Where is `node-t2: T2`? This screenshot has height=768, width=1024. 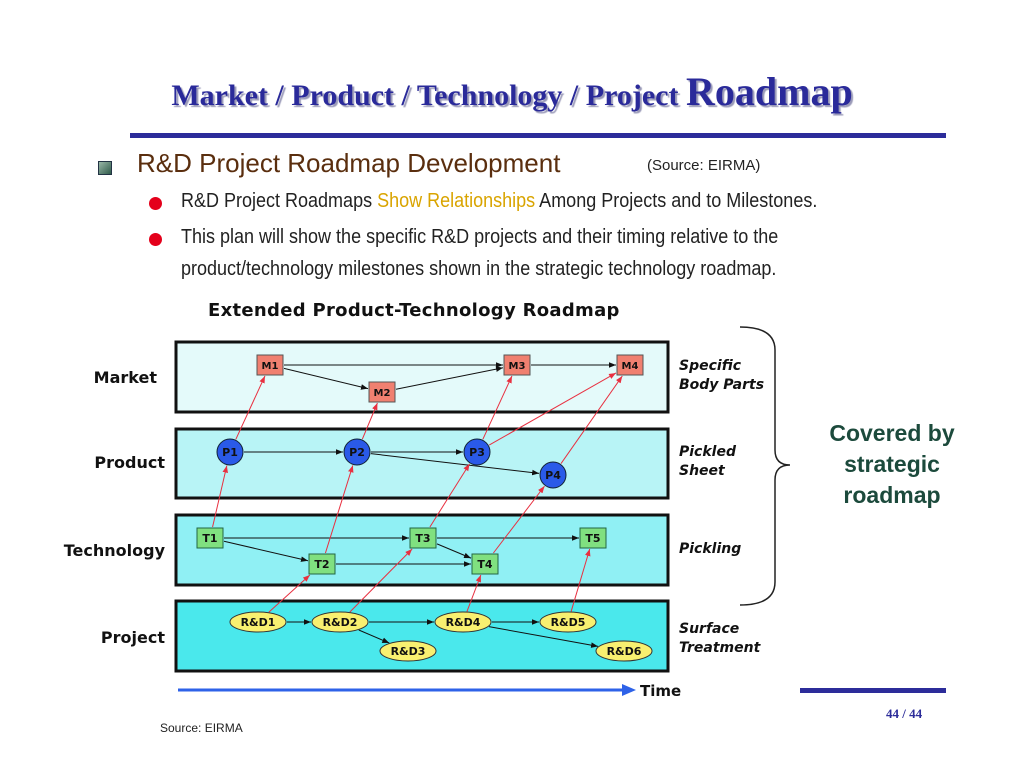 node-t2: T2 is located at coordinates (322, 564).